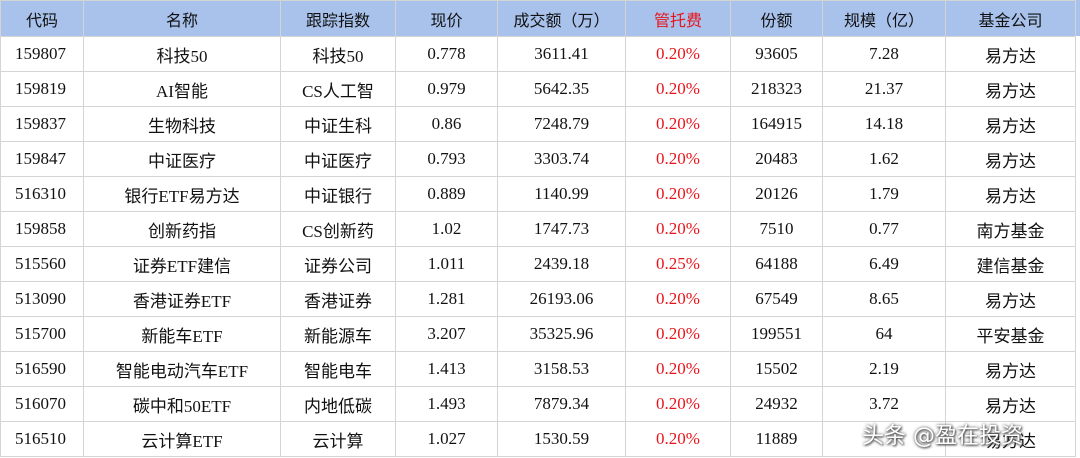 Image resolution: width=1080 pixels, height=458 pixels. I want to click on table-cell: 67549, so click(776, 299).